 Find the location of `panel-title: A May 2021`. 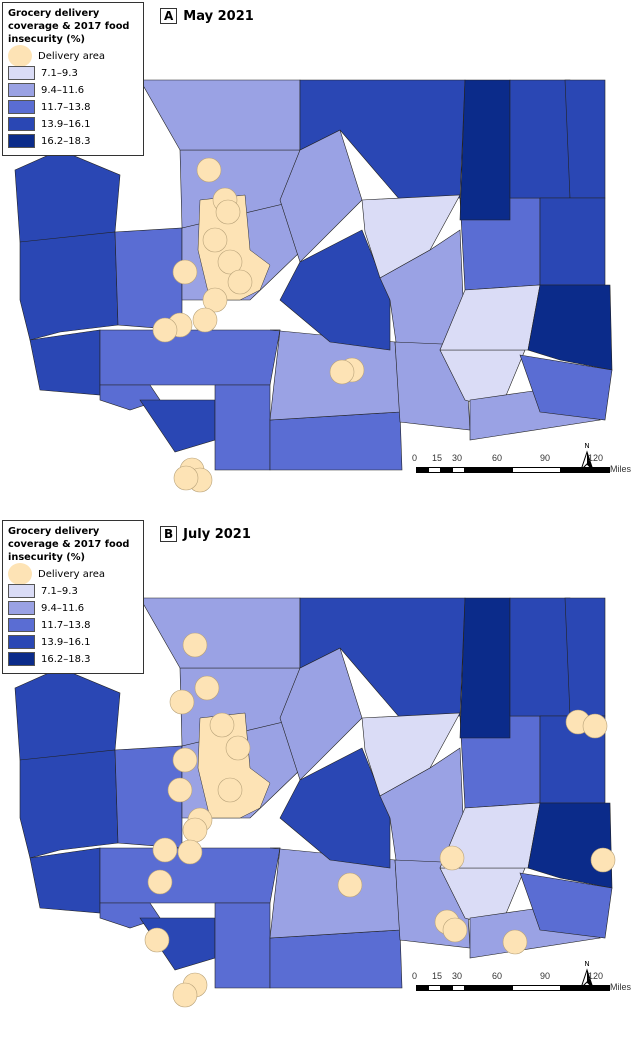

panel-title: A May 2021 is located at coordinates (207, 16).